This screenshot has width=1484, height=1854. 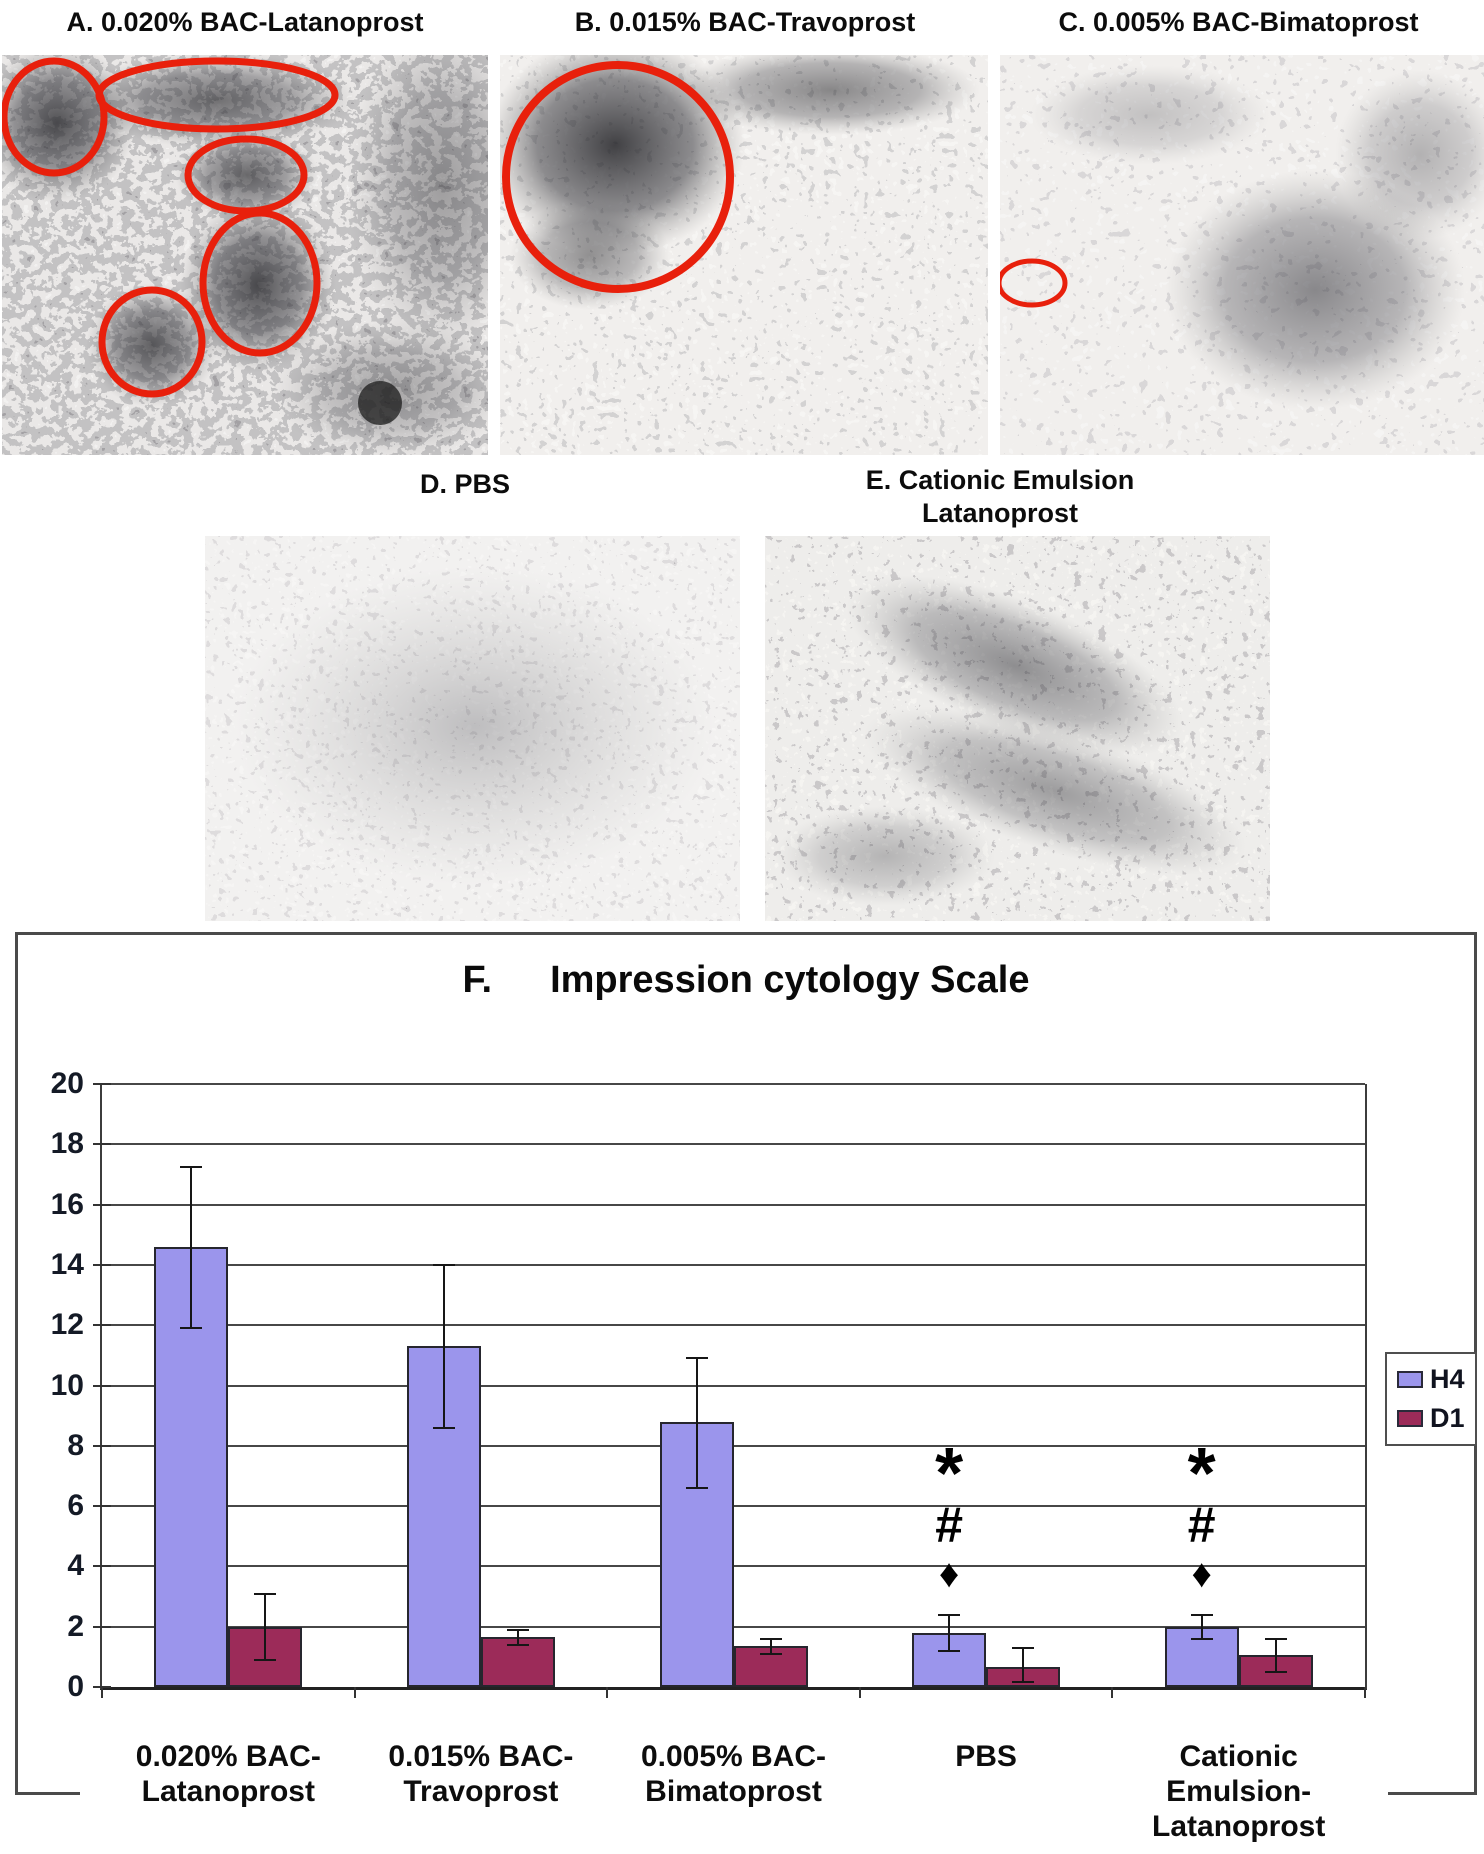 I want to click on y-tick-label: 0, so click(x=75, y=1686).